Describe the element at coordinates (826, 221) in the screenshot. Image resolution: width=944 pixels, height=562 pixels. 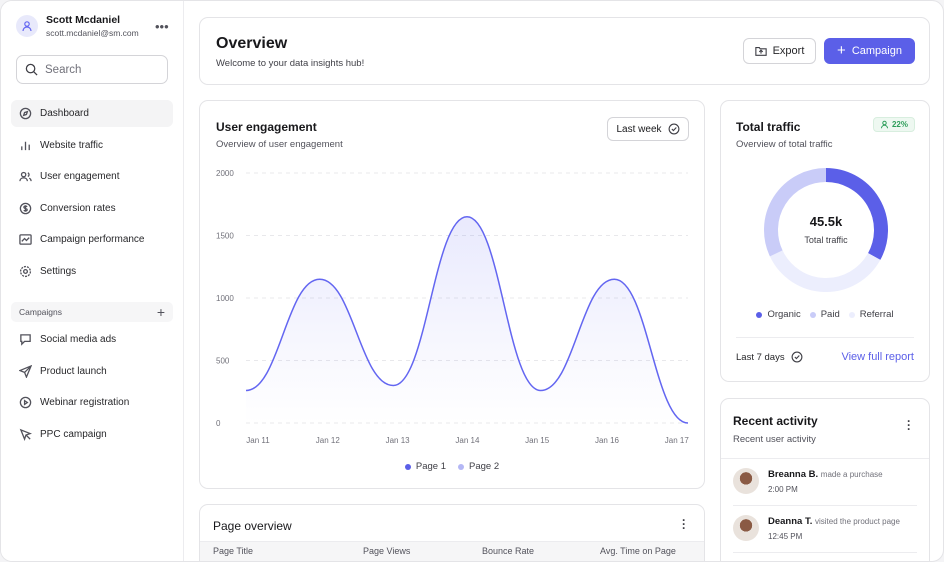
I see `total-value: 45.5k` at that location.